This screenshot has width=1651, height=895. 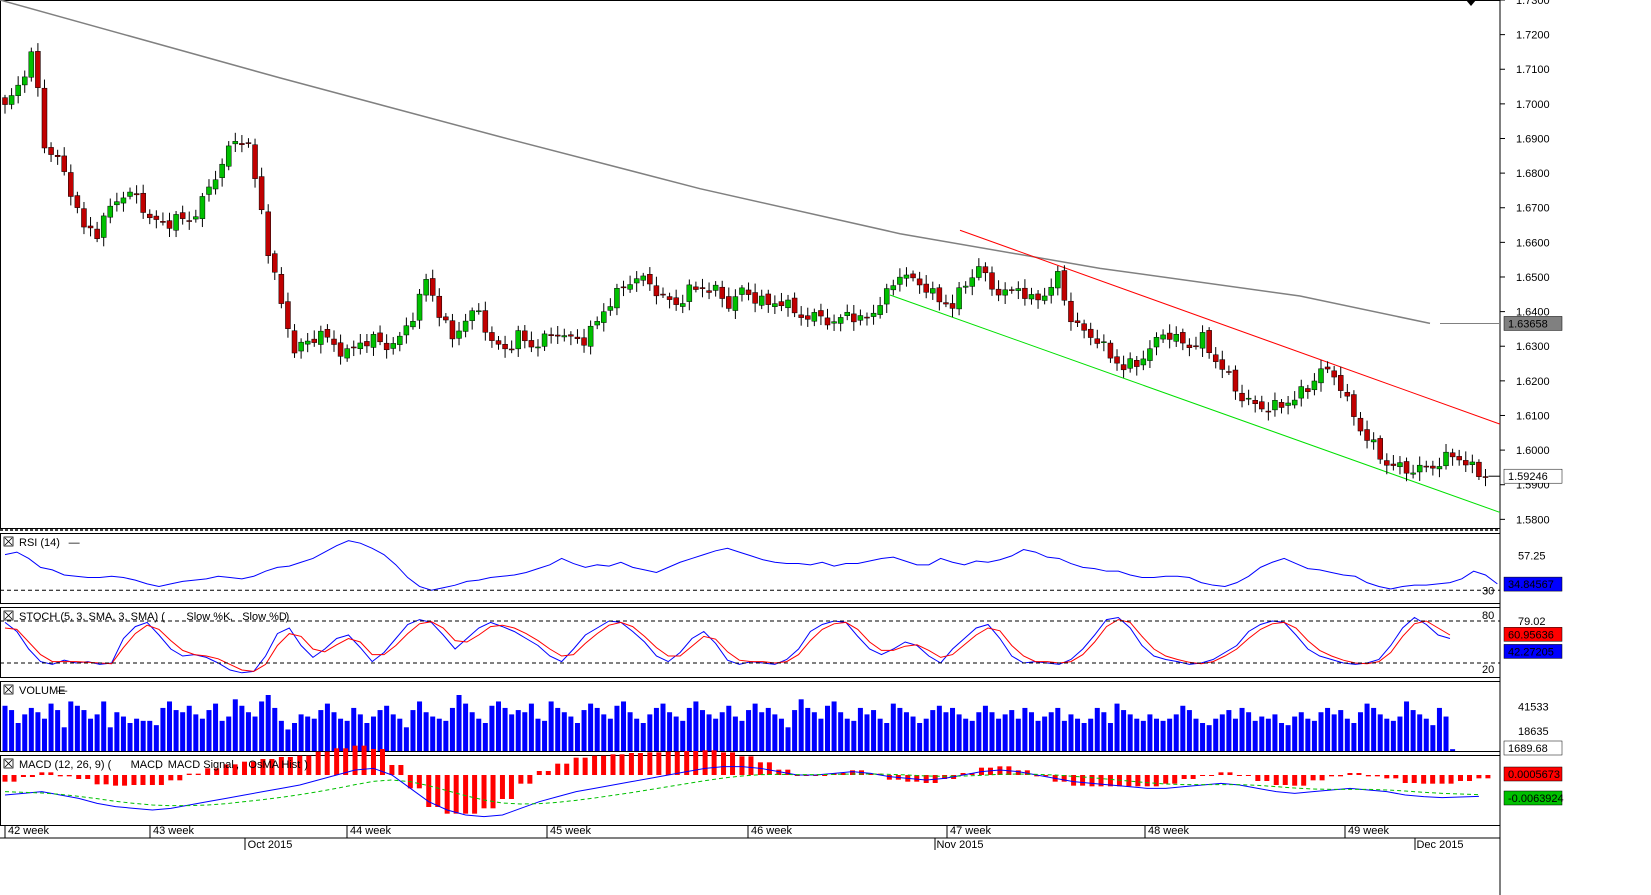 I want to click on volume-pane: VOLUME —, so click(x=729, y=717).